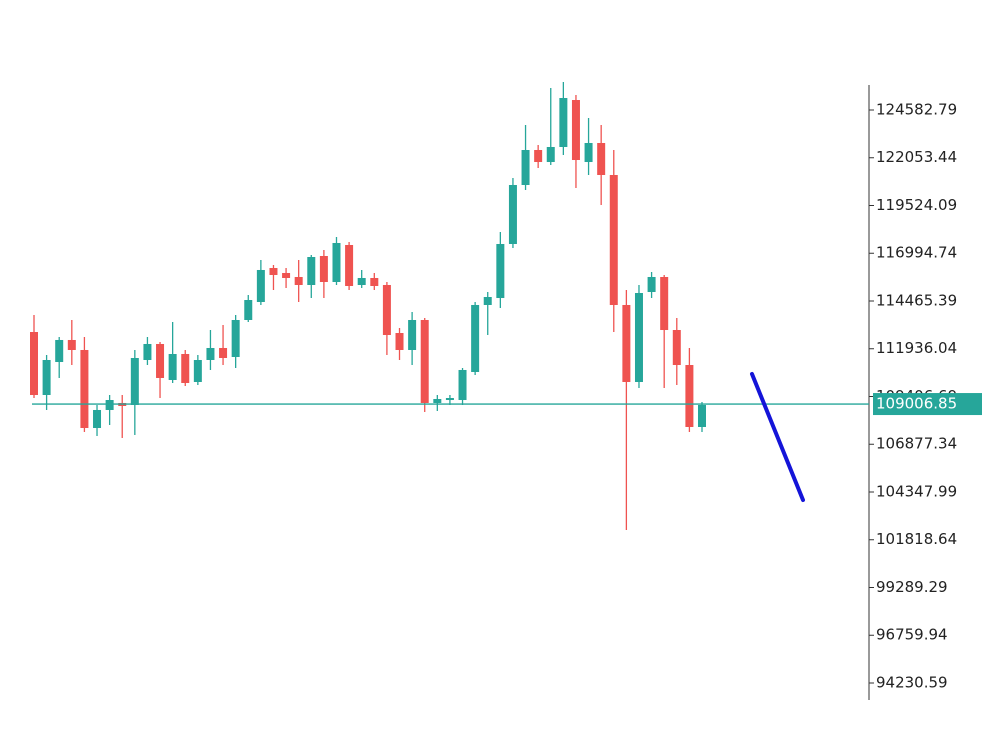 This screenshot has height=743, width=1000. What do you see at coordinates (916, 348) in the screenshot?
I see `y-tick-label: 111936.04` at bounding box center [916, 348].